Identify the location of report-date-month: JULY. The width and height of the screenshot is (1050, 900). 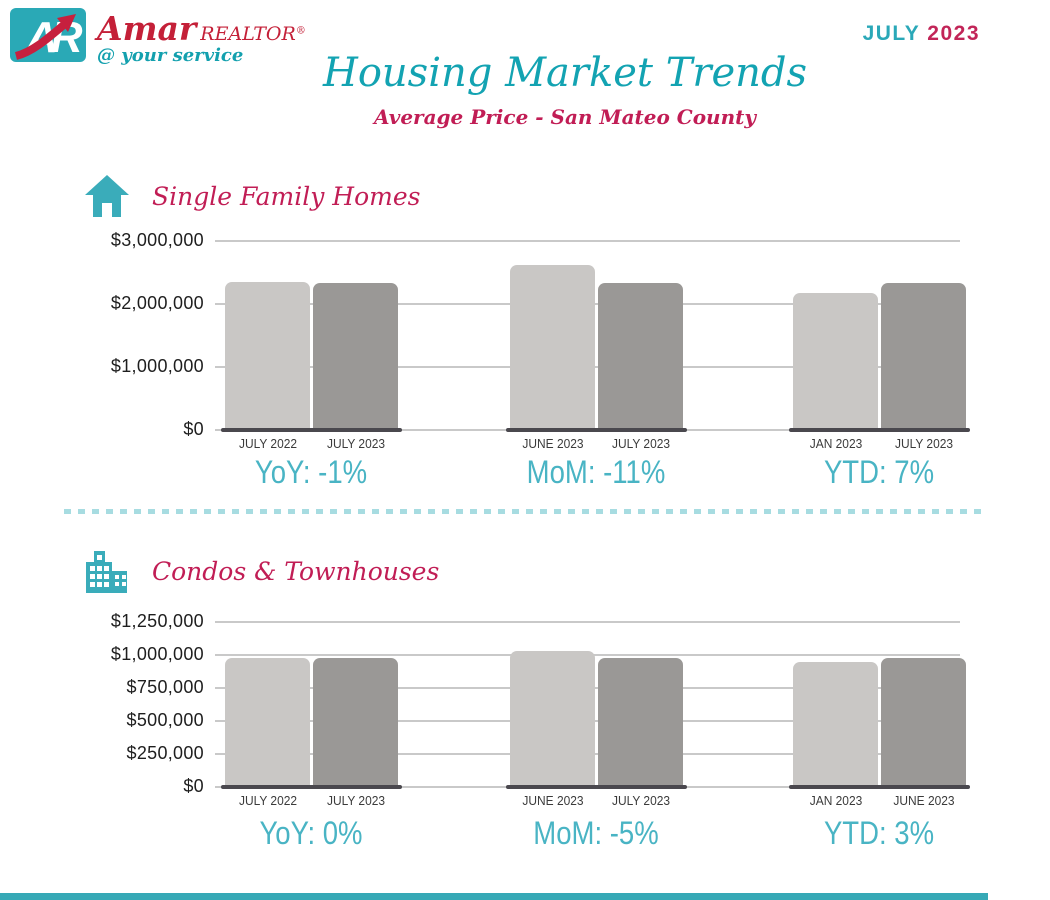
(891, 33).